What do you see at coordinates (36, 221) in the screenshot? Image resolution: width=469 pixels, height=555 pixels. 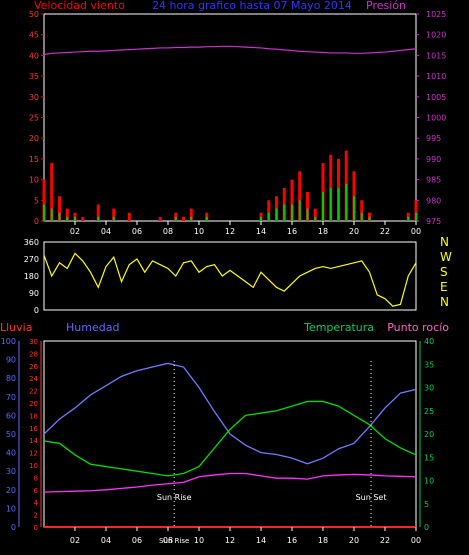 I see `wind-y-tick-label: 0` at bounding box center [36, 221].